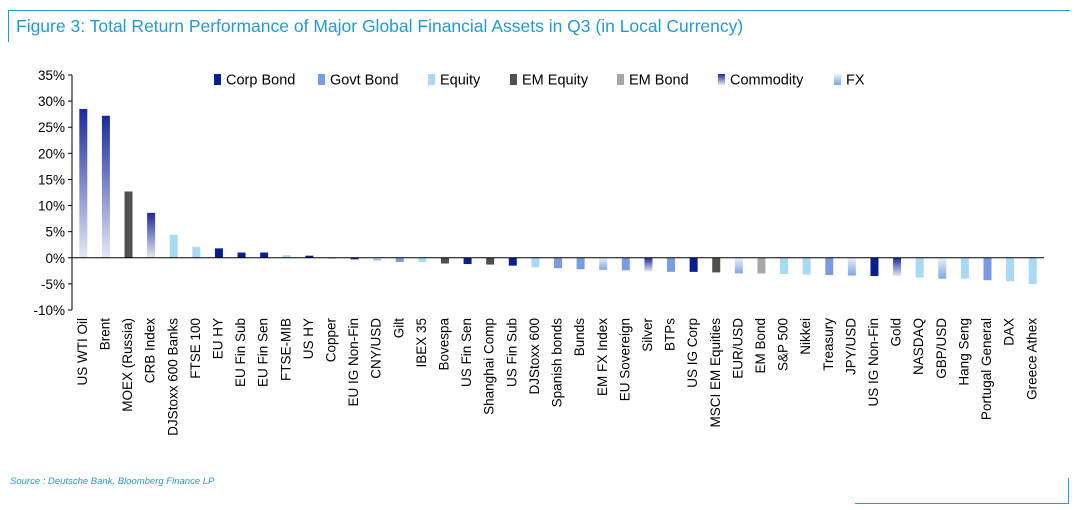 The width and height of the screenshot is (1079, 510). Describe the element at coordinates (398, 328) in the screenshot. I see `x-tick-label: Gilt` at that location.